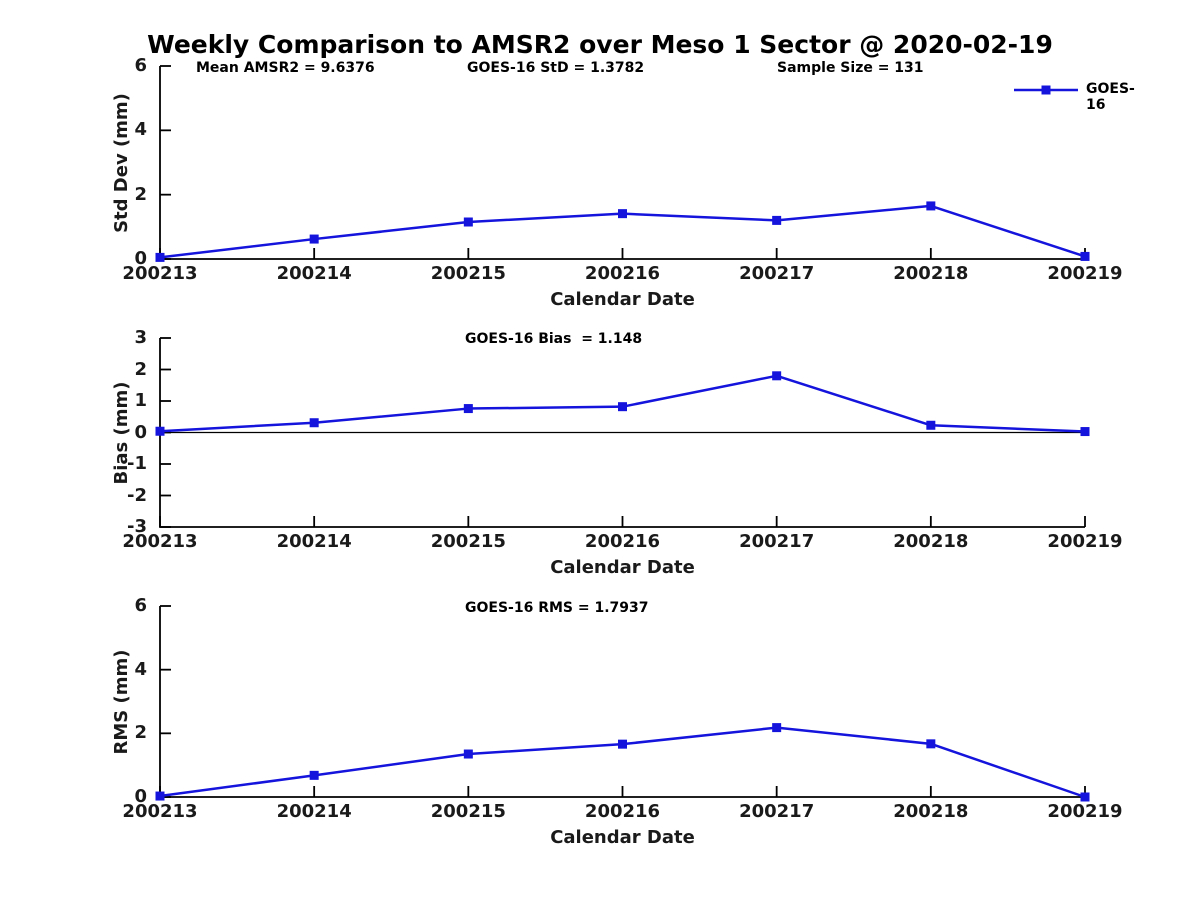  I want to click on std-dev-annotation: Sample Size = 131, so click(850, 68).